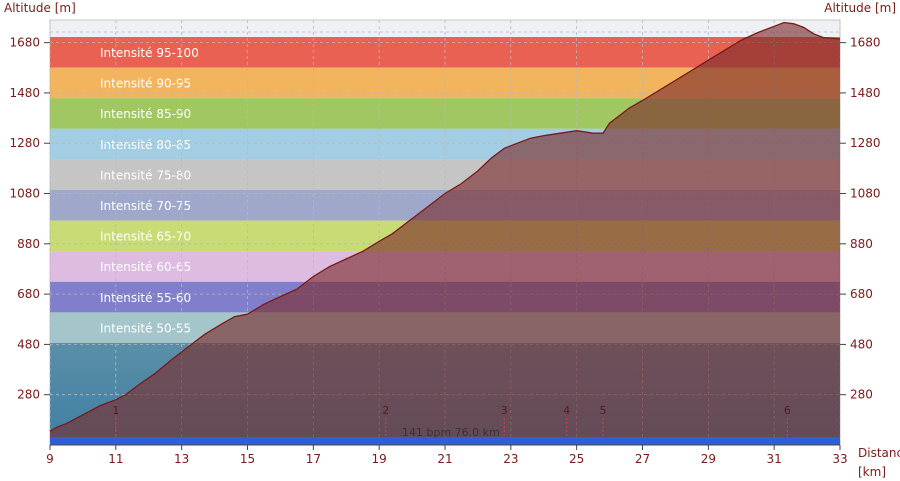  I want to click on x-tick-label: 31, so click(774, 459).